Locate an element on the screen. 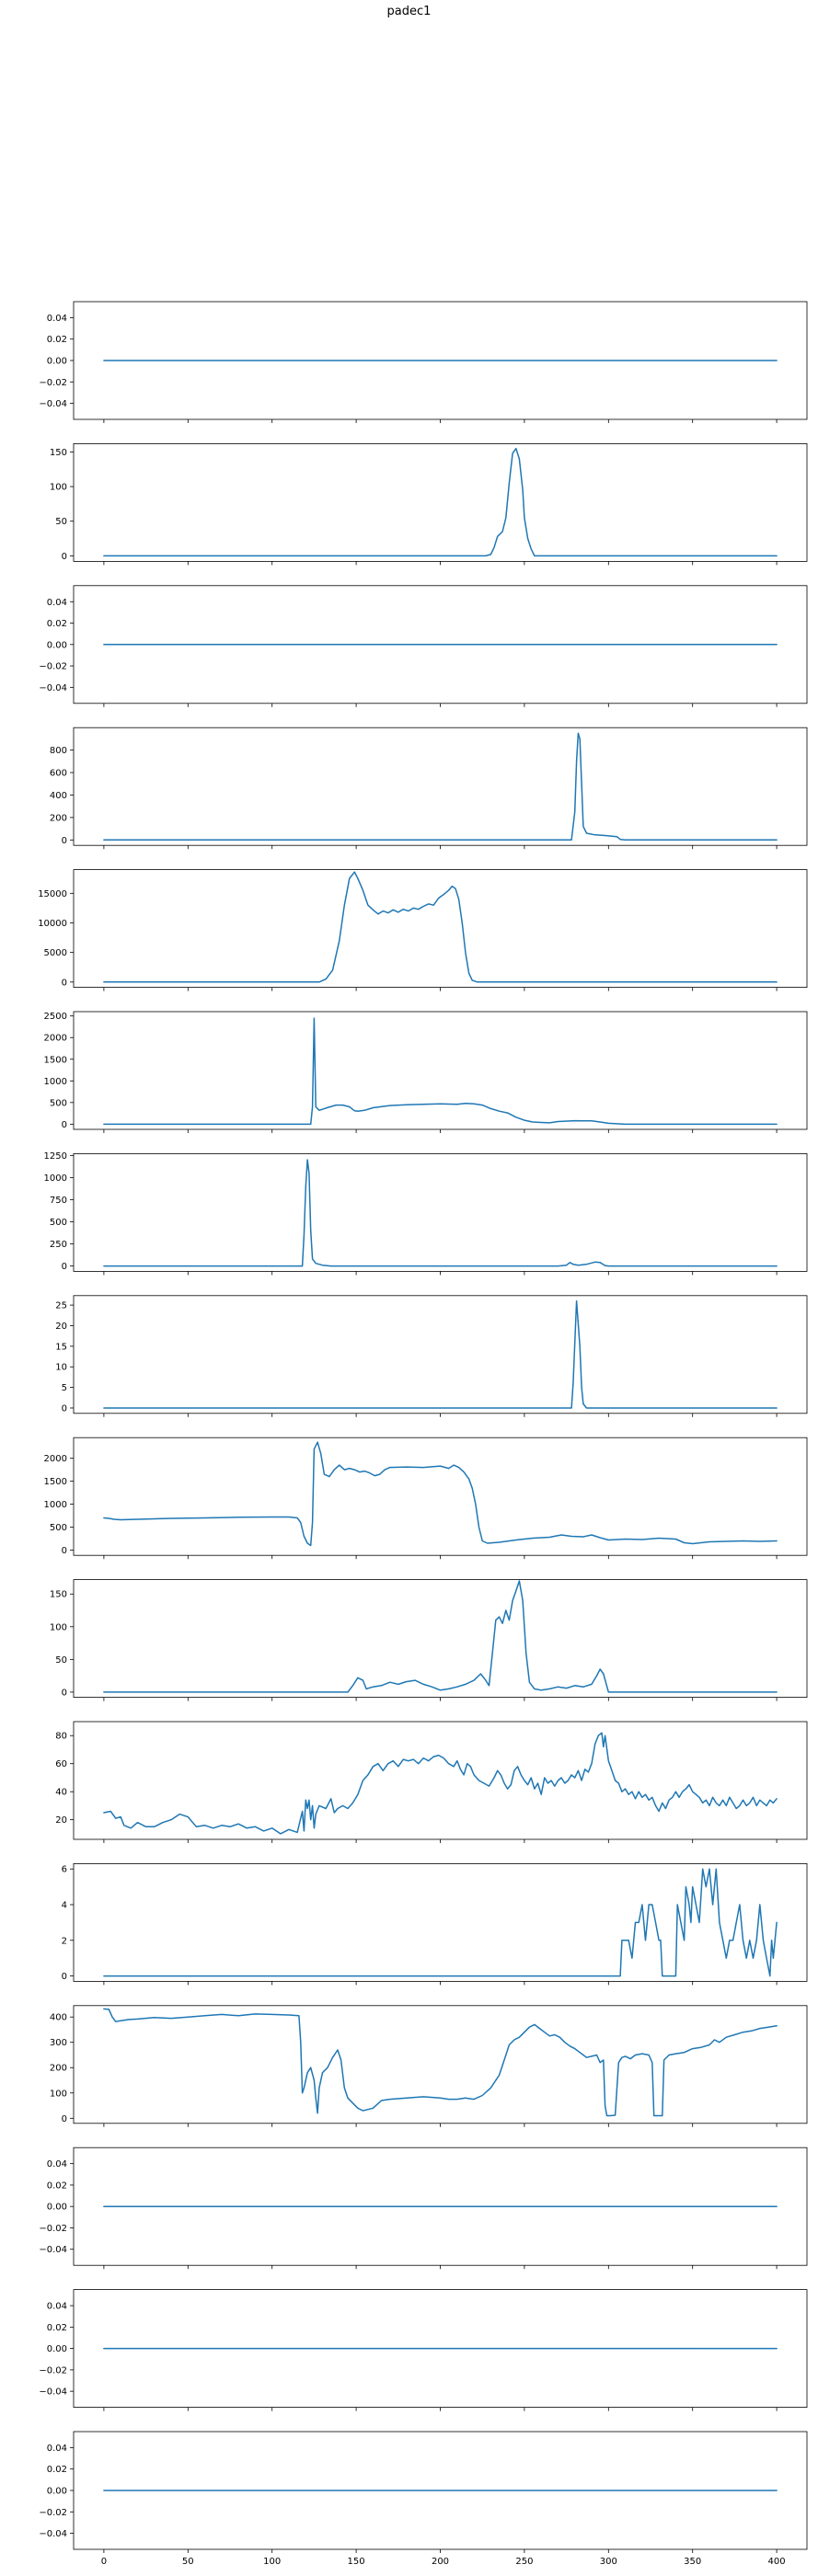 The width and height of the screenshot is (818, 2576). y-tick-label: 10000 is located at coordinates (52, 924).